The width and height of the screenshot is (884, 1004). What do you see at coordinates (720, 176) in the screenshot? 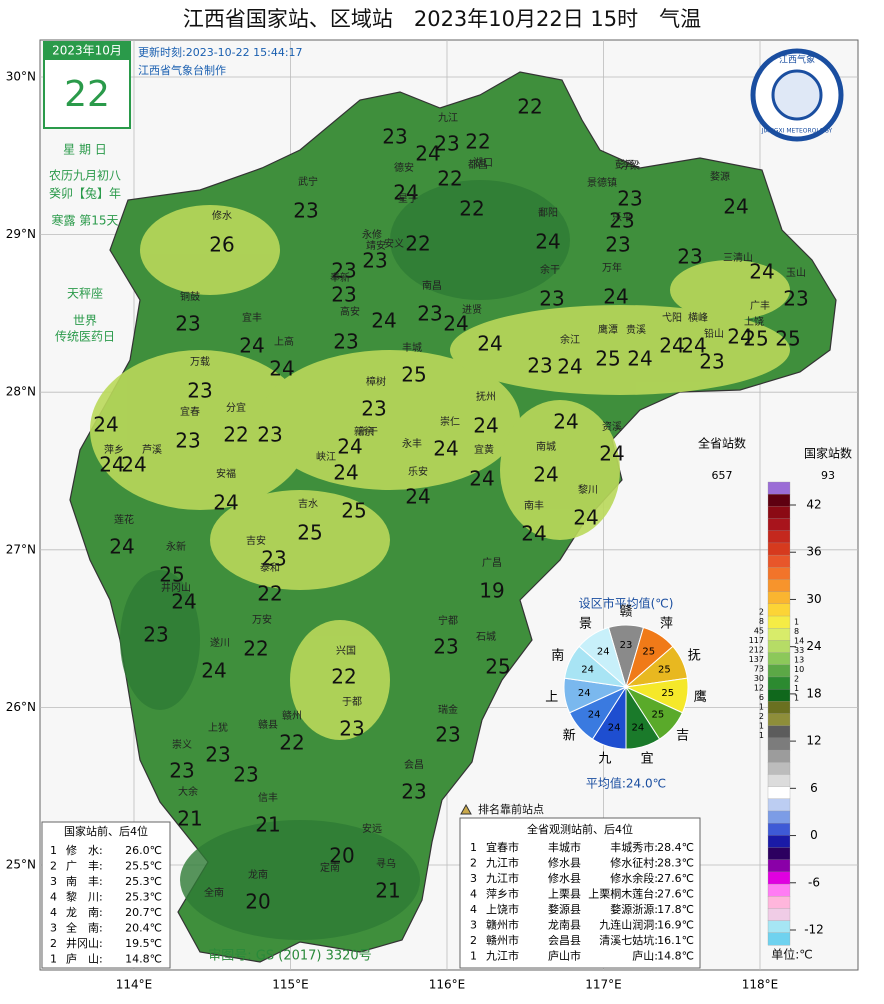
I see `city-name: 婺源` at bounding box center [720, 176].